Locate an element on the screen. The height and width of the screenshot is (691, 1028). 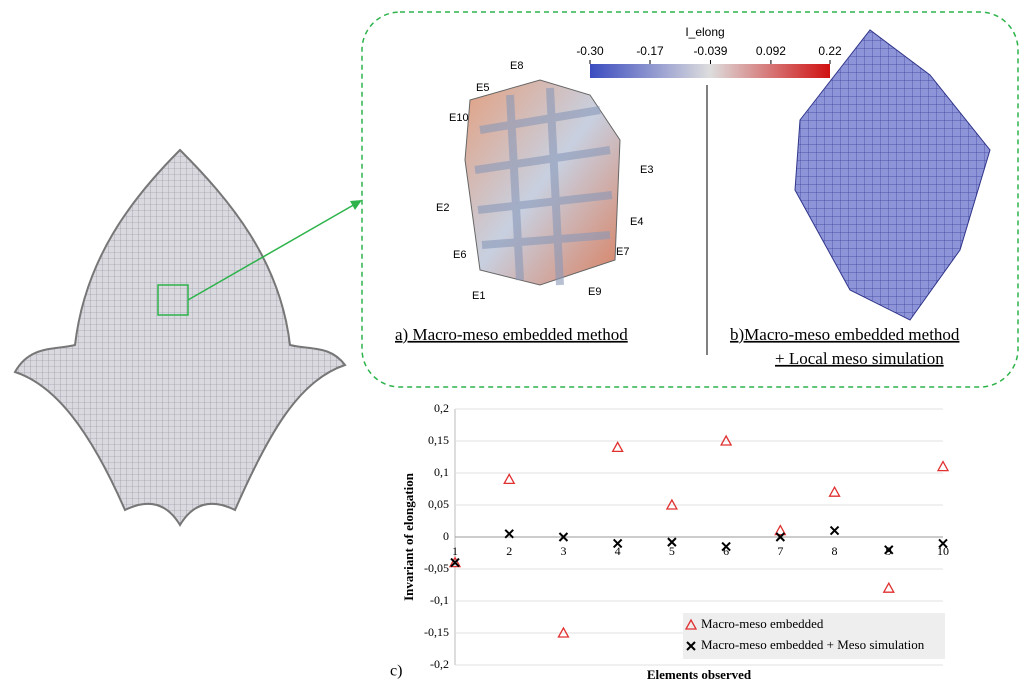
x-tick-label: 7 is located at coordinates (780, 551).